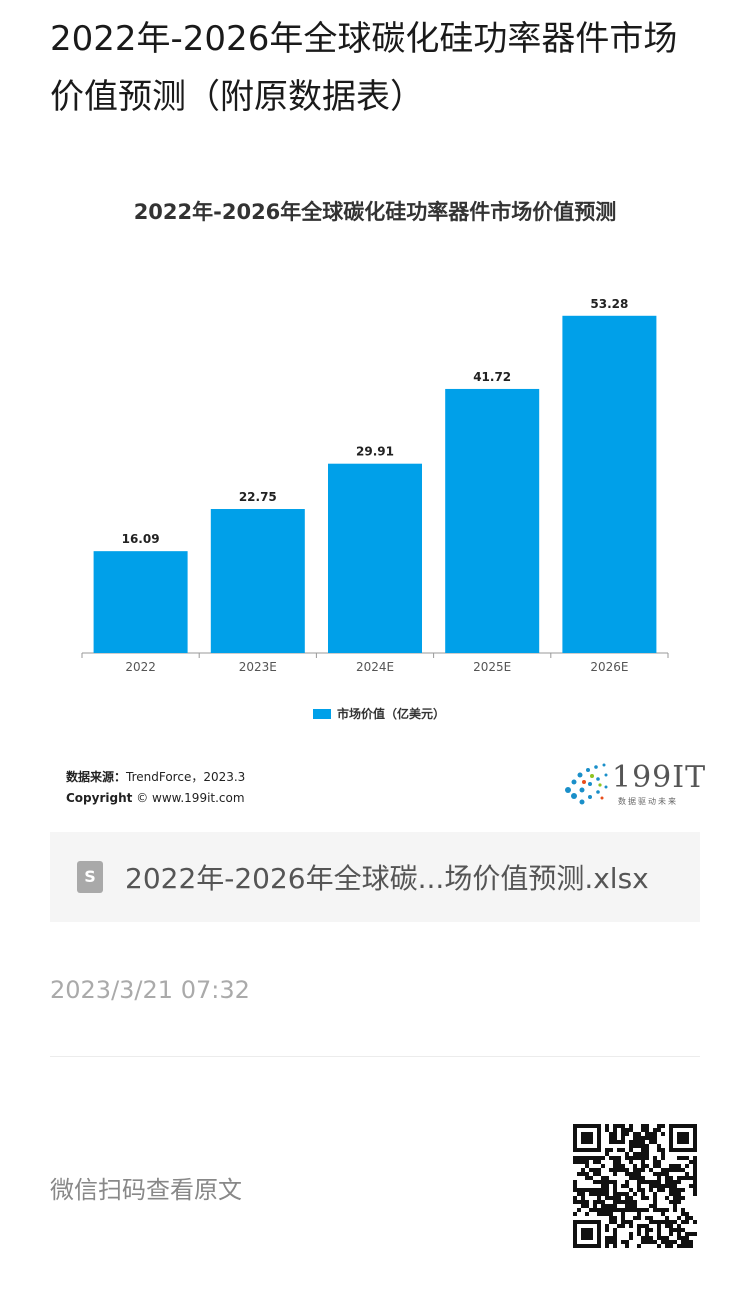 Image resolution: width=750 pixels, height=1314 pixels. What do you see at coordinates (257, 581) in the screenshot?
I see `bar-2023E` at bounding box center [257, 581].